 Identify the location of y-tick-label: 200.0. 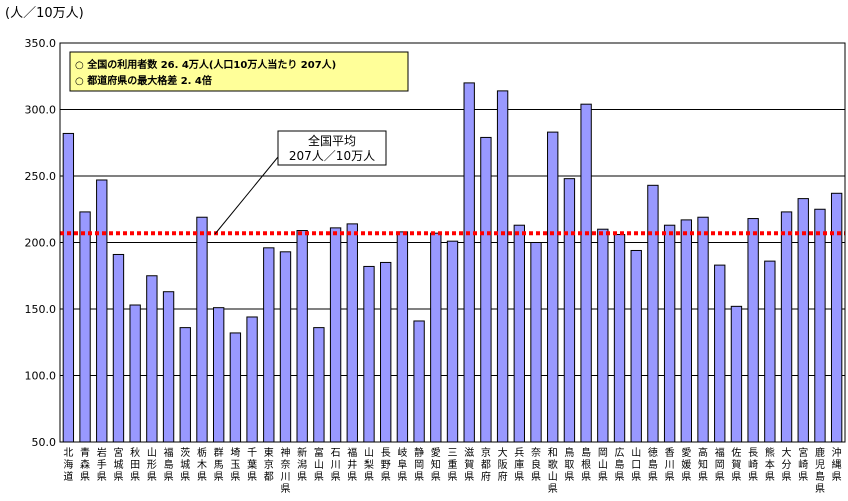
(41, 243).